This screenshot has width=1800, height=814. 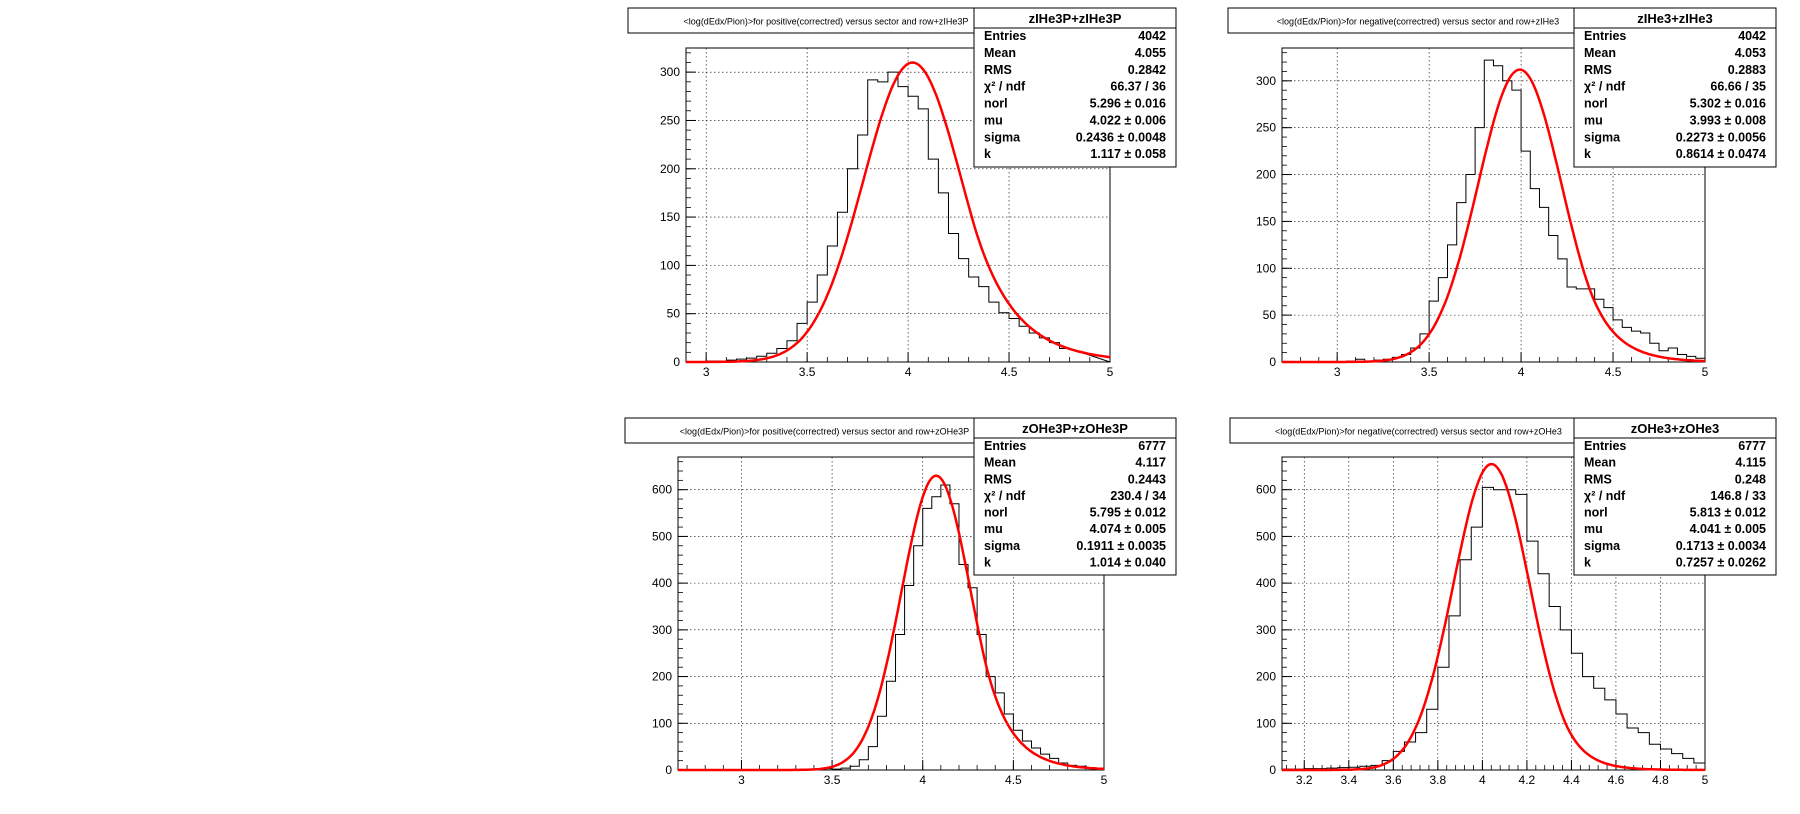 I want to click on stats-value: 66.66 / 35, so click(x=1738, y=87).